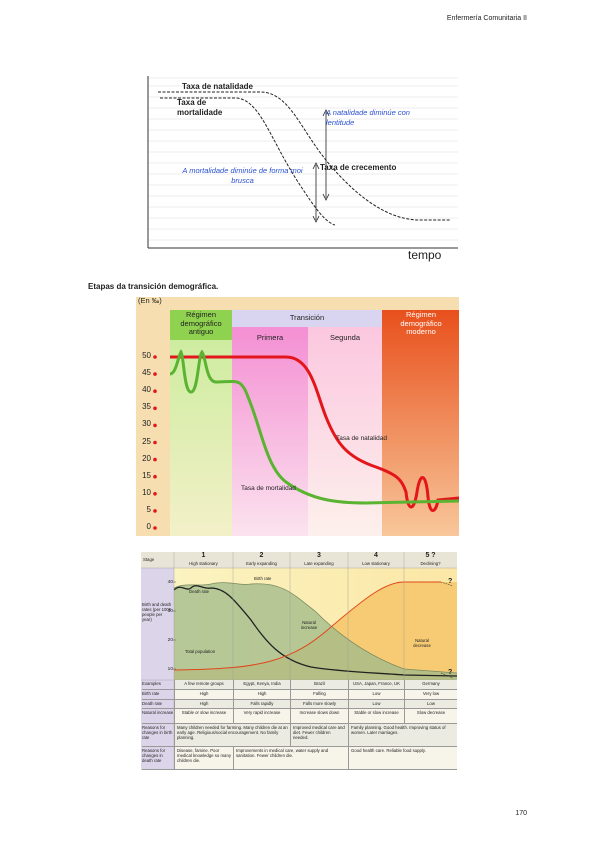 The width and height of the screenshot is (599, 848). I want to click on population-line, so click(307, 626).